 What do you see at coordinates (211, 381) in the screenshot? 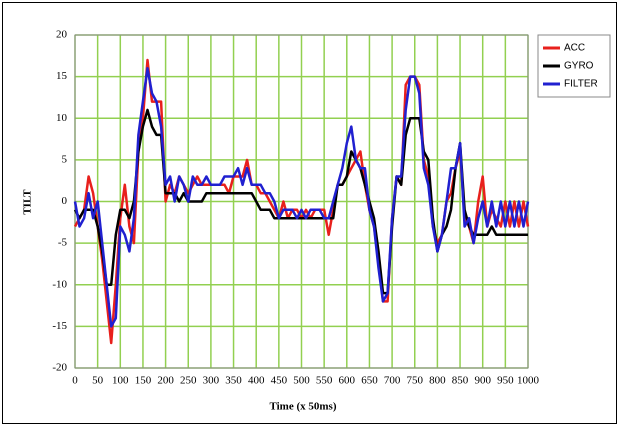
I see `x-tick-label: 300` at bounding box center [211, 381].